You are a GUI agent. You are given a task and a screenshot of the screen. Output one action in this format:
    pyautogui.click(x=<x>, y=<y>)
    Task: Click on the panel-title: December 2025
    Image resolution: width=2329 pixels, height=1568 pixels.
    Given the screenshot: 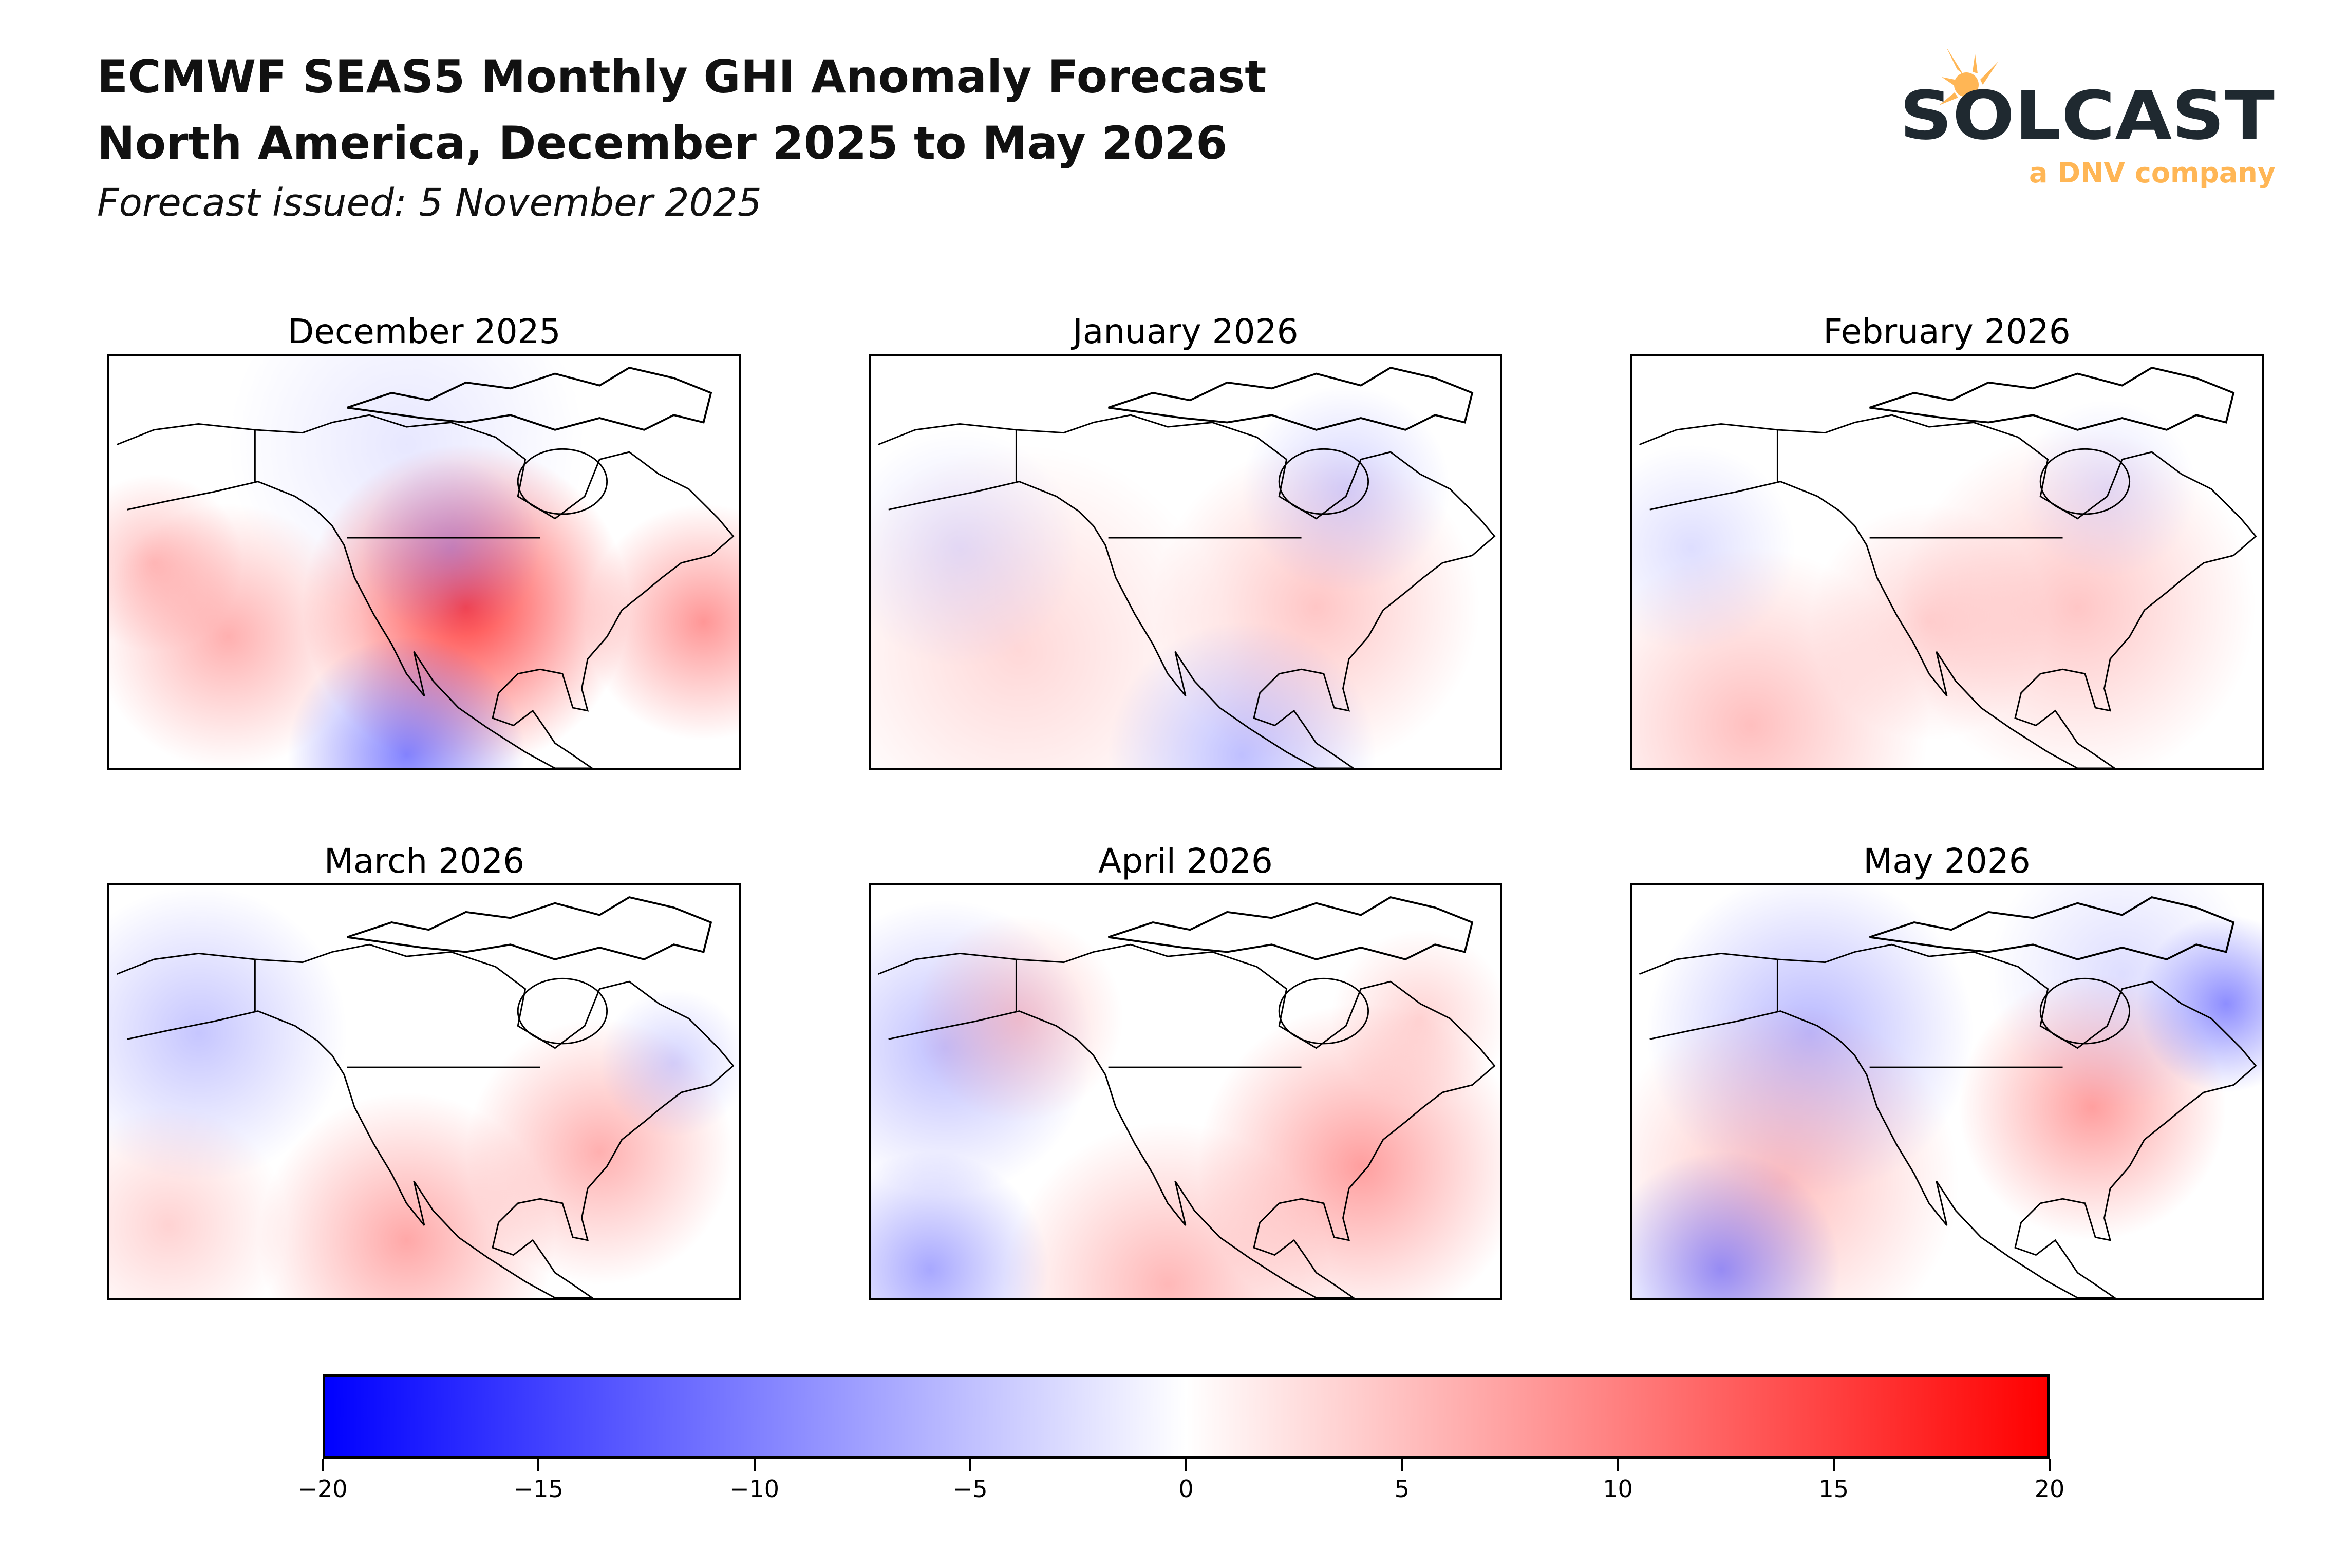 What is the action you would take?
    pyautogui.click(x=424, y=331)
    